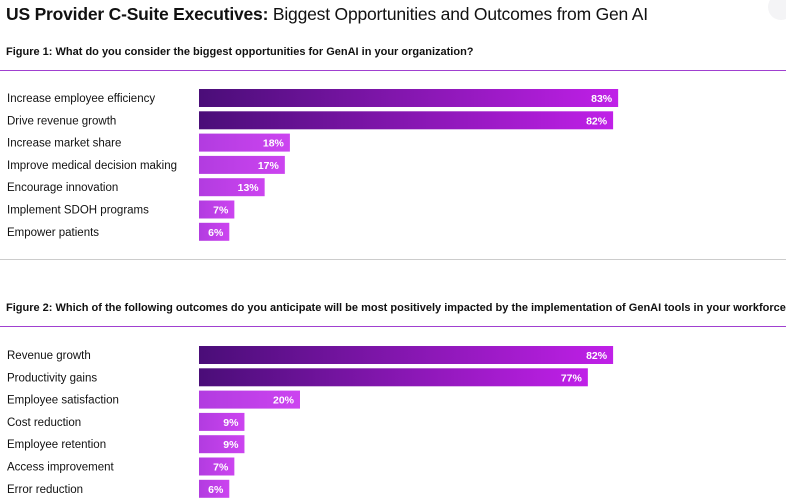 Image resolution: width=786 pixels, height=502 pixels. What do you see at coordinates (56, 445) in the screenshot?
I see `category-label: Employee retention` at bounding box center [56, 445].